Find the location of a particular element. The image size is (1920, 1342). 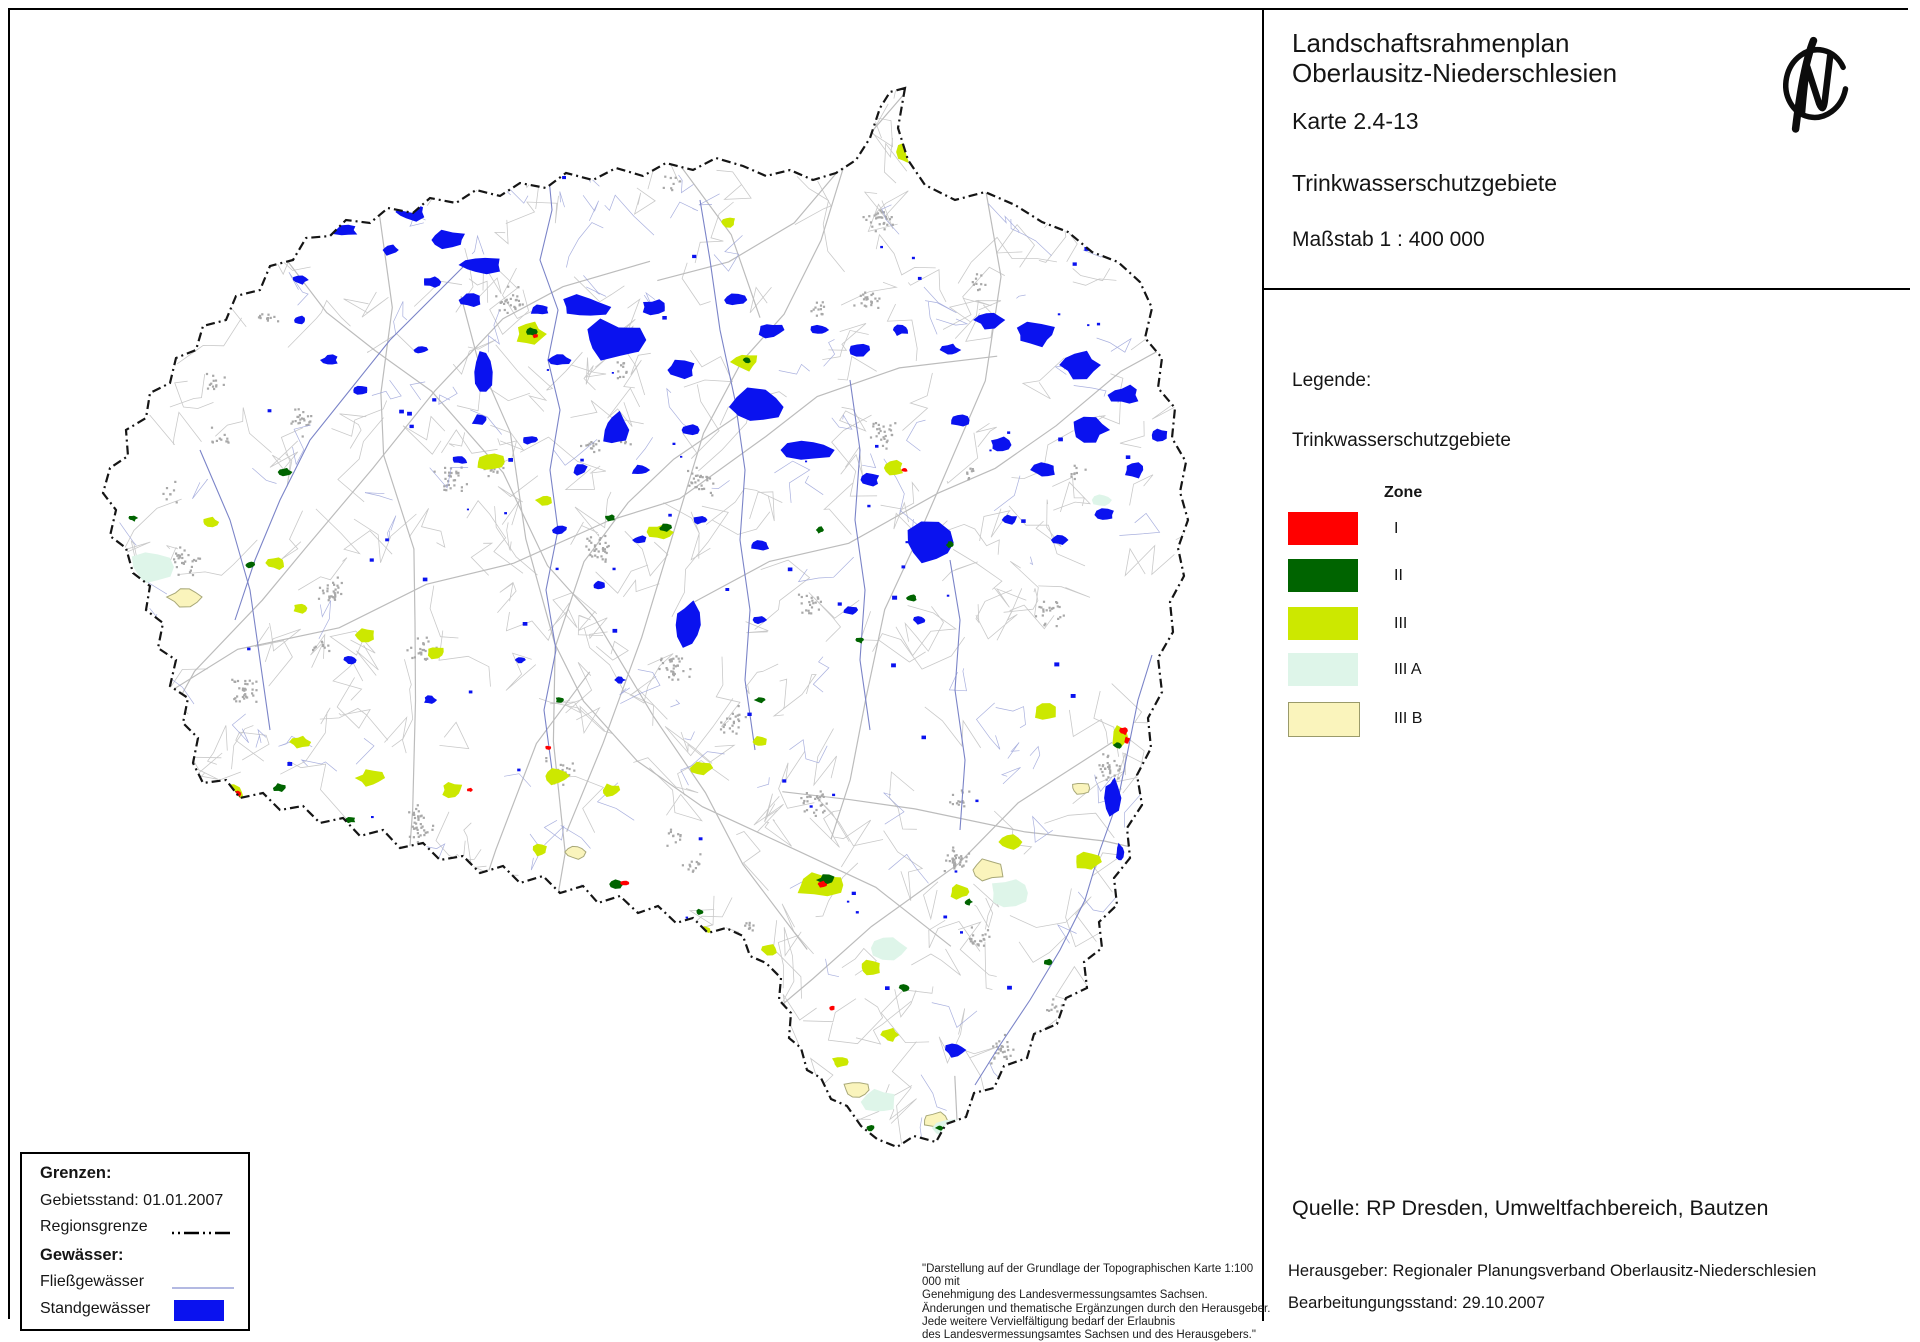

zone-row-III: III is located at coordinates (1587, 624).